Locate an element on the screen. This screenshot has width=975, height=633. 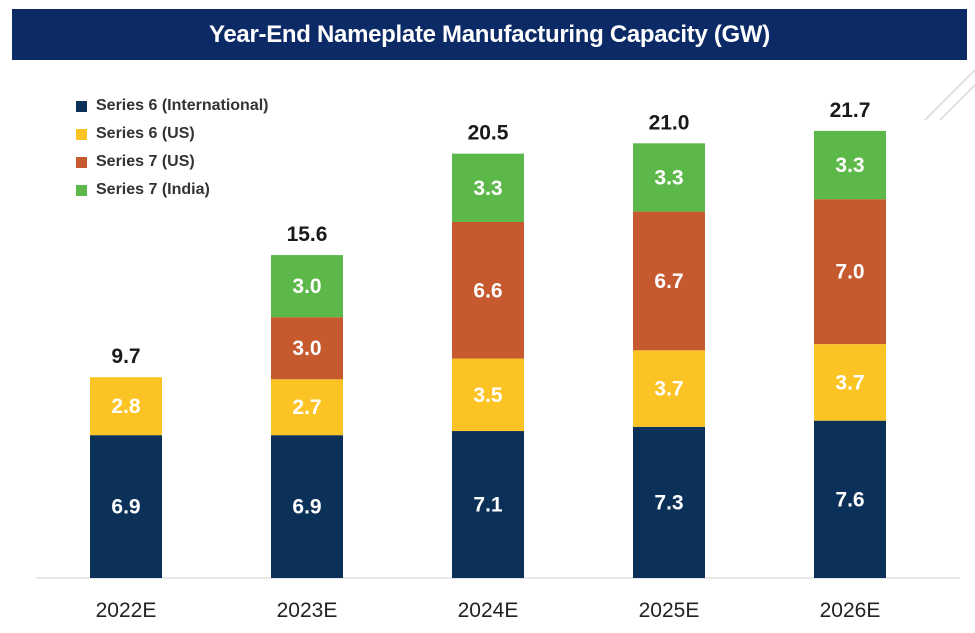
x-tick-label: 2026E is located at coordinates (850, 610).